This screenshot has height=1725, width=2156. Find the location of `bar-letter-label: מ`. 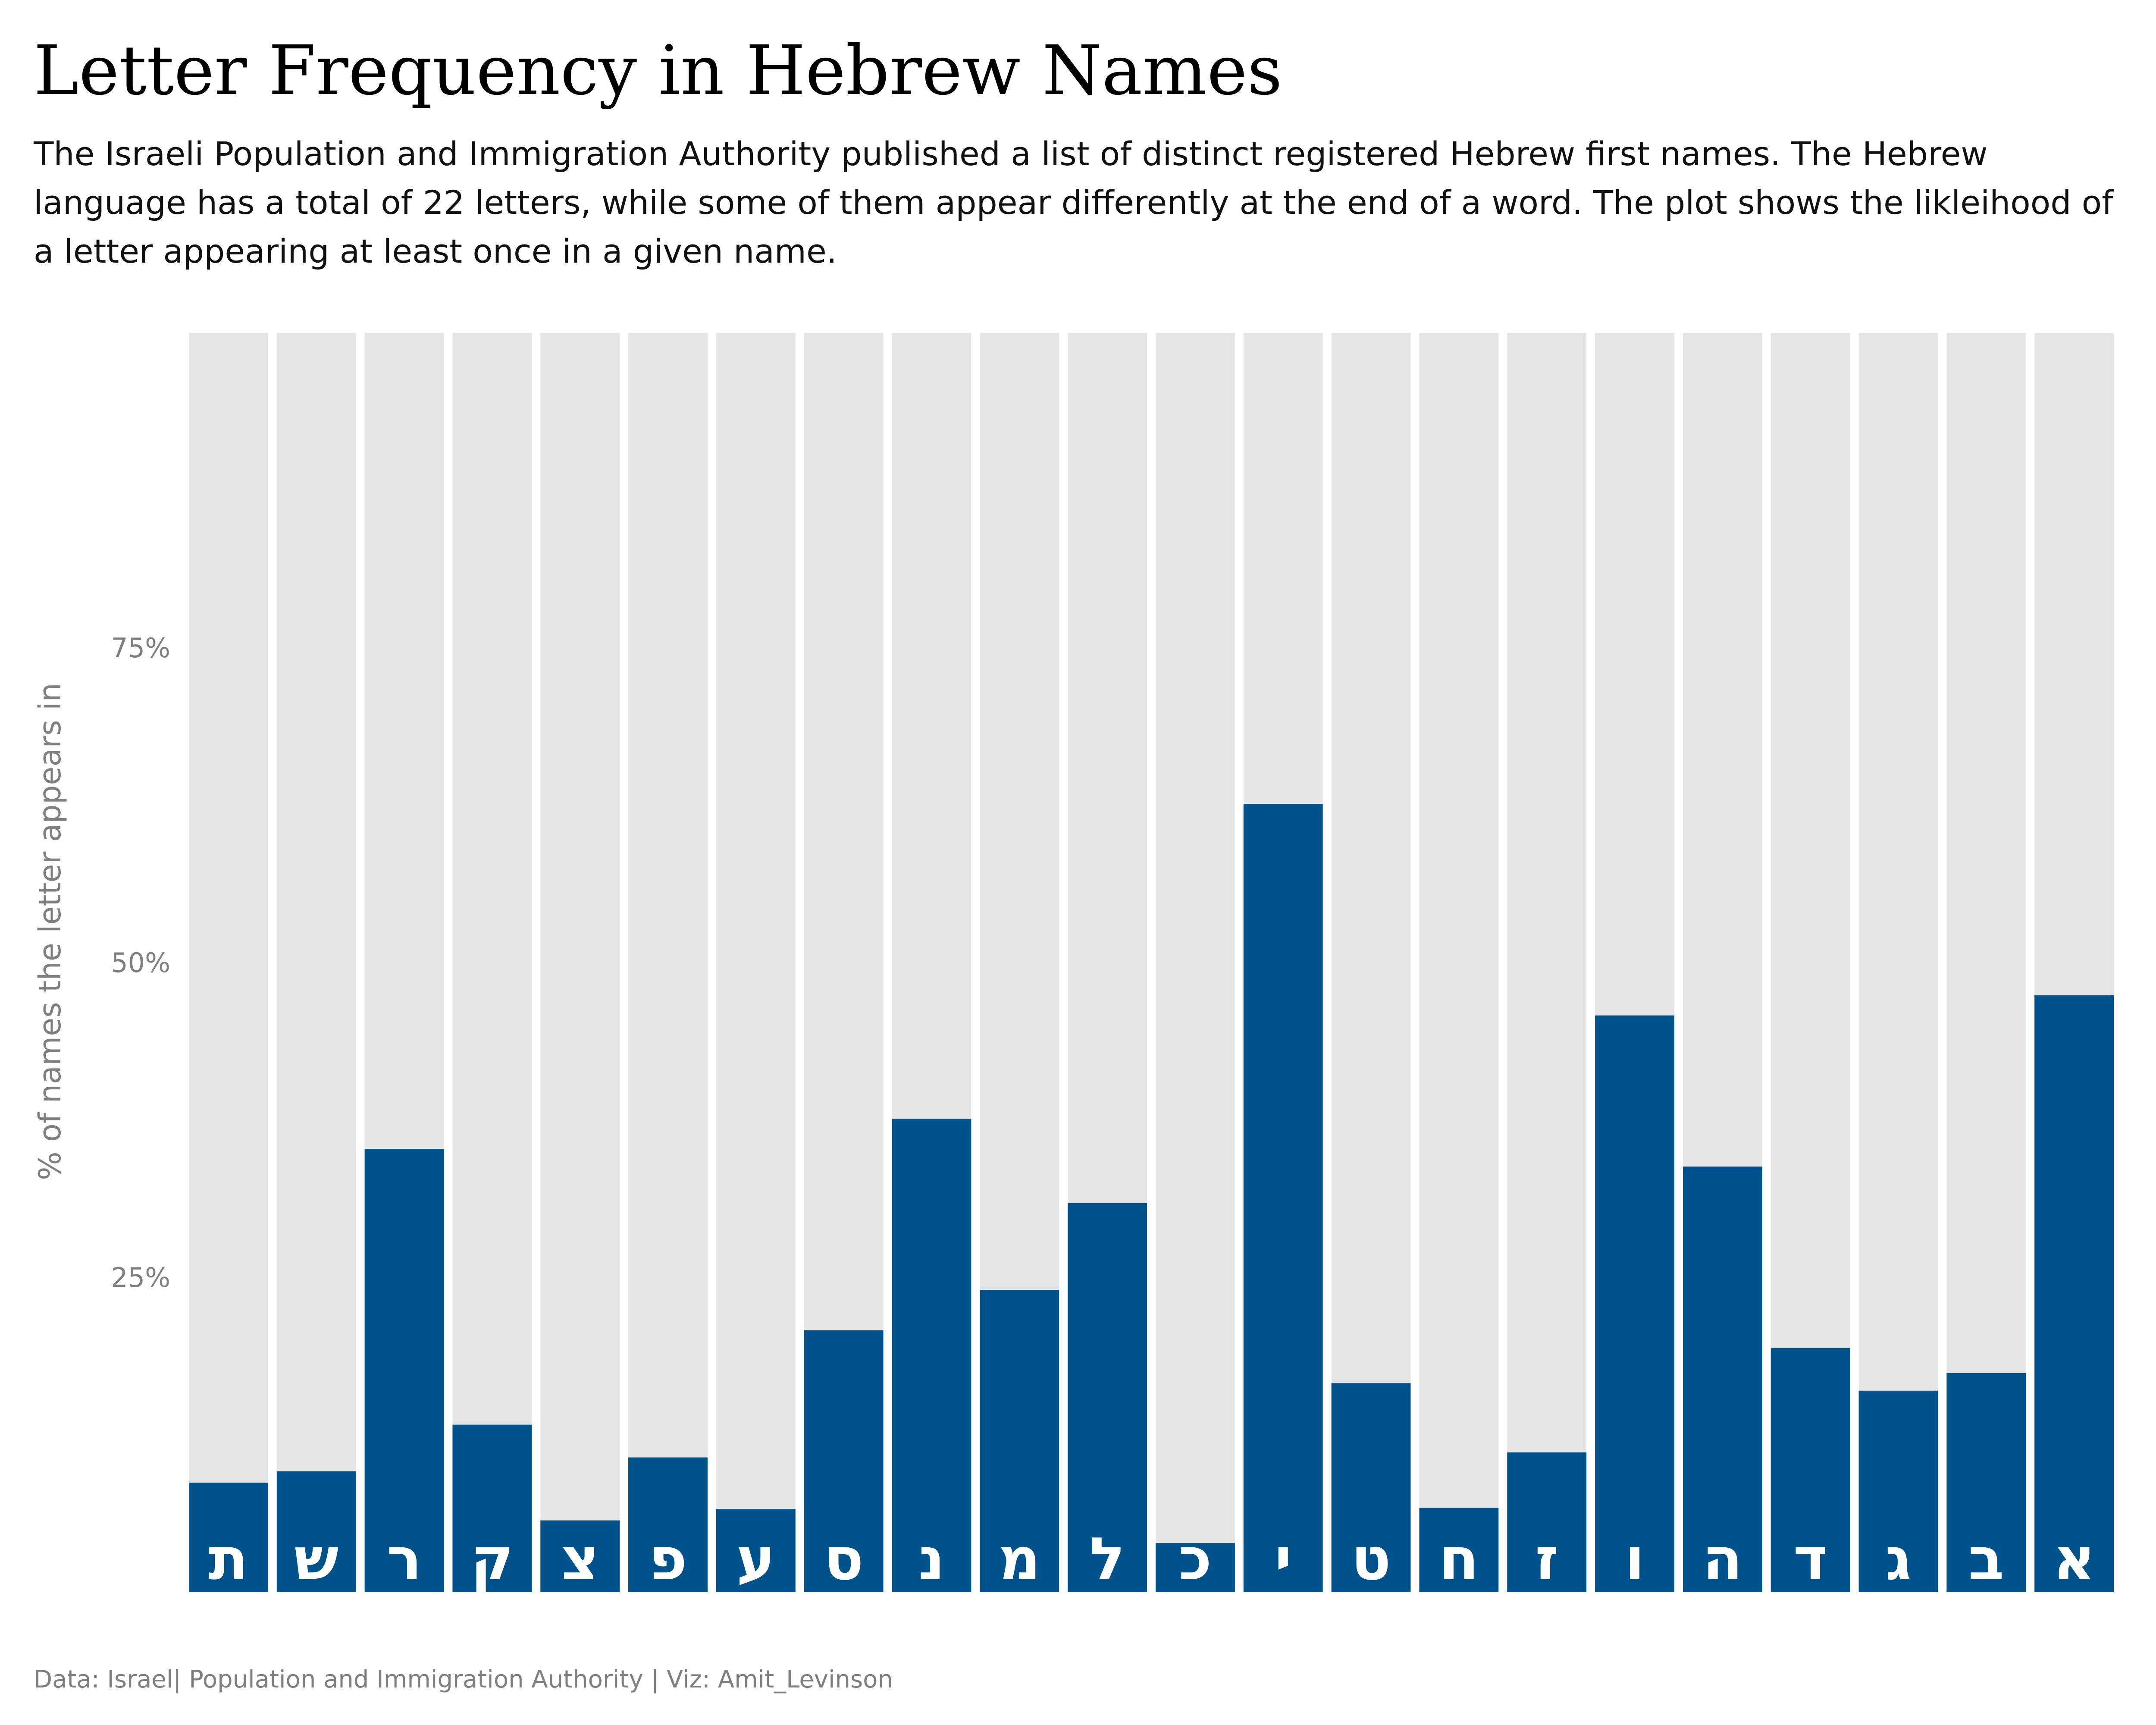

bar-letter-label: מ is located at coordinates (1019, 1559).